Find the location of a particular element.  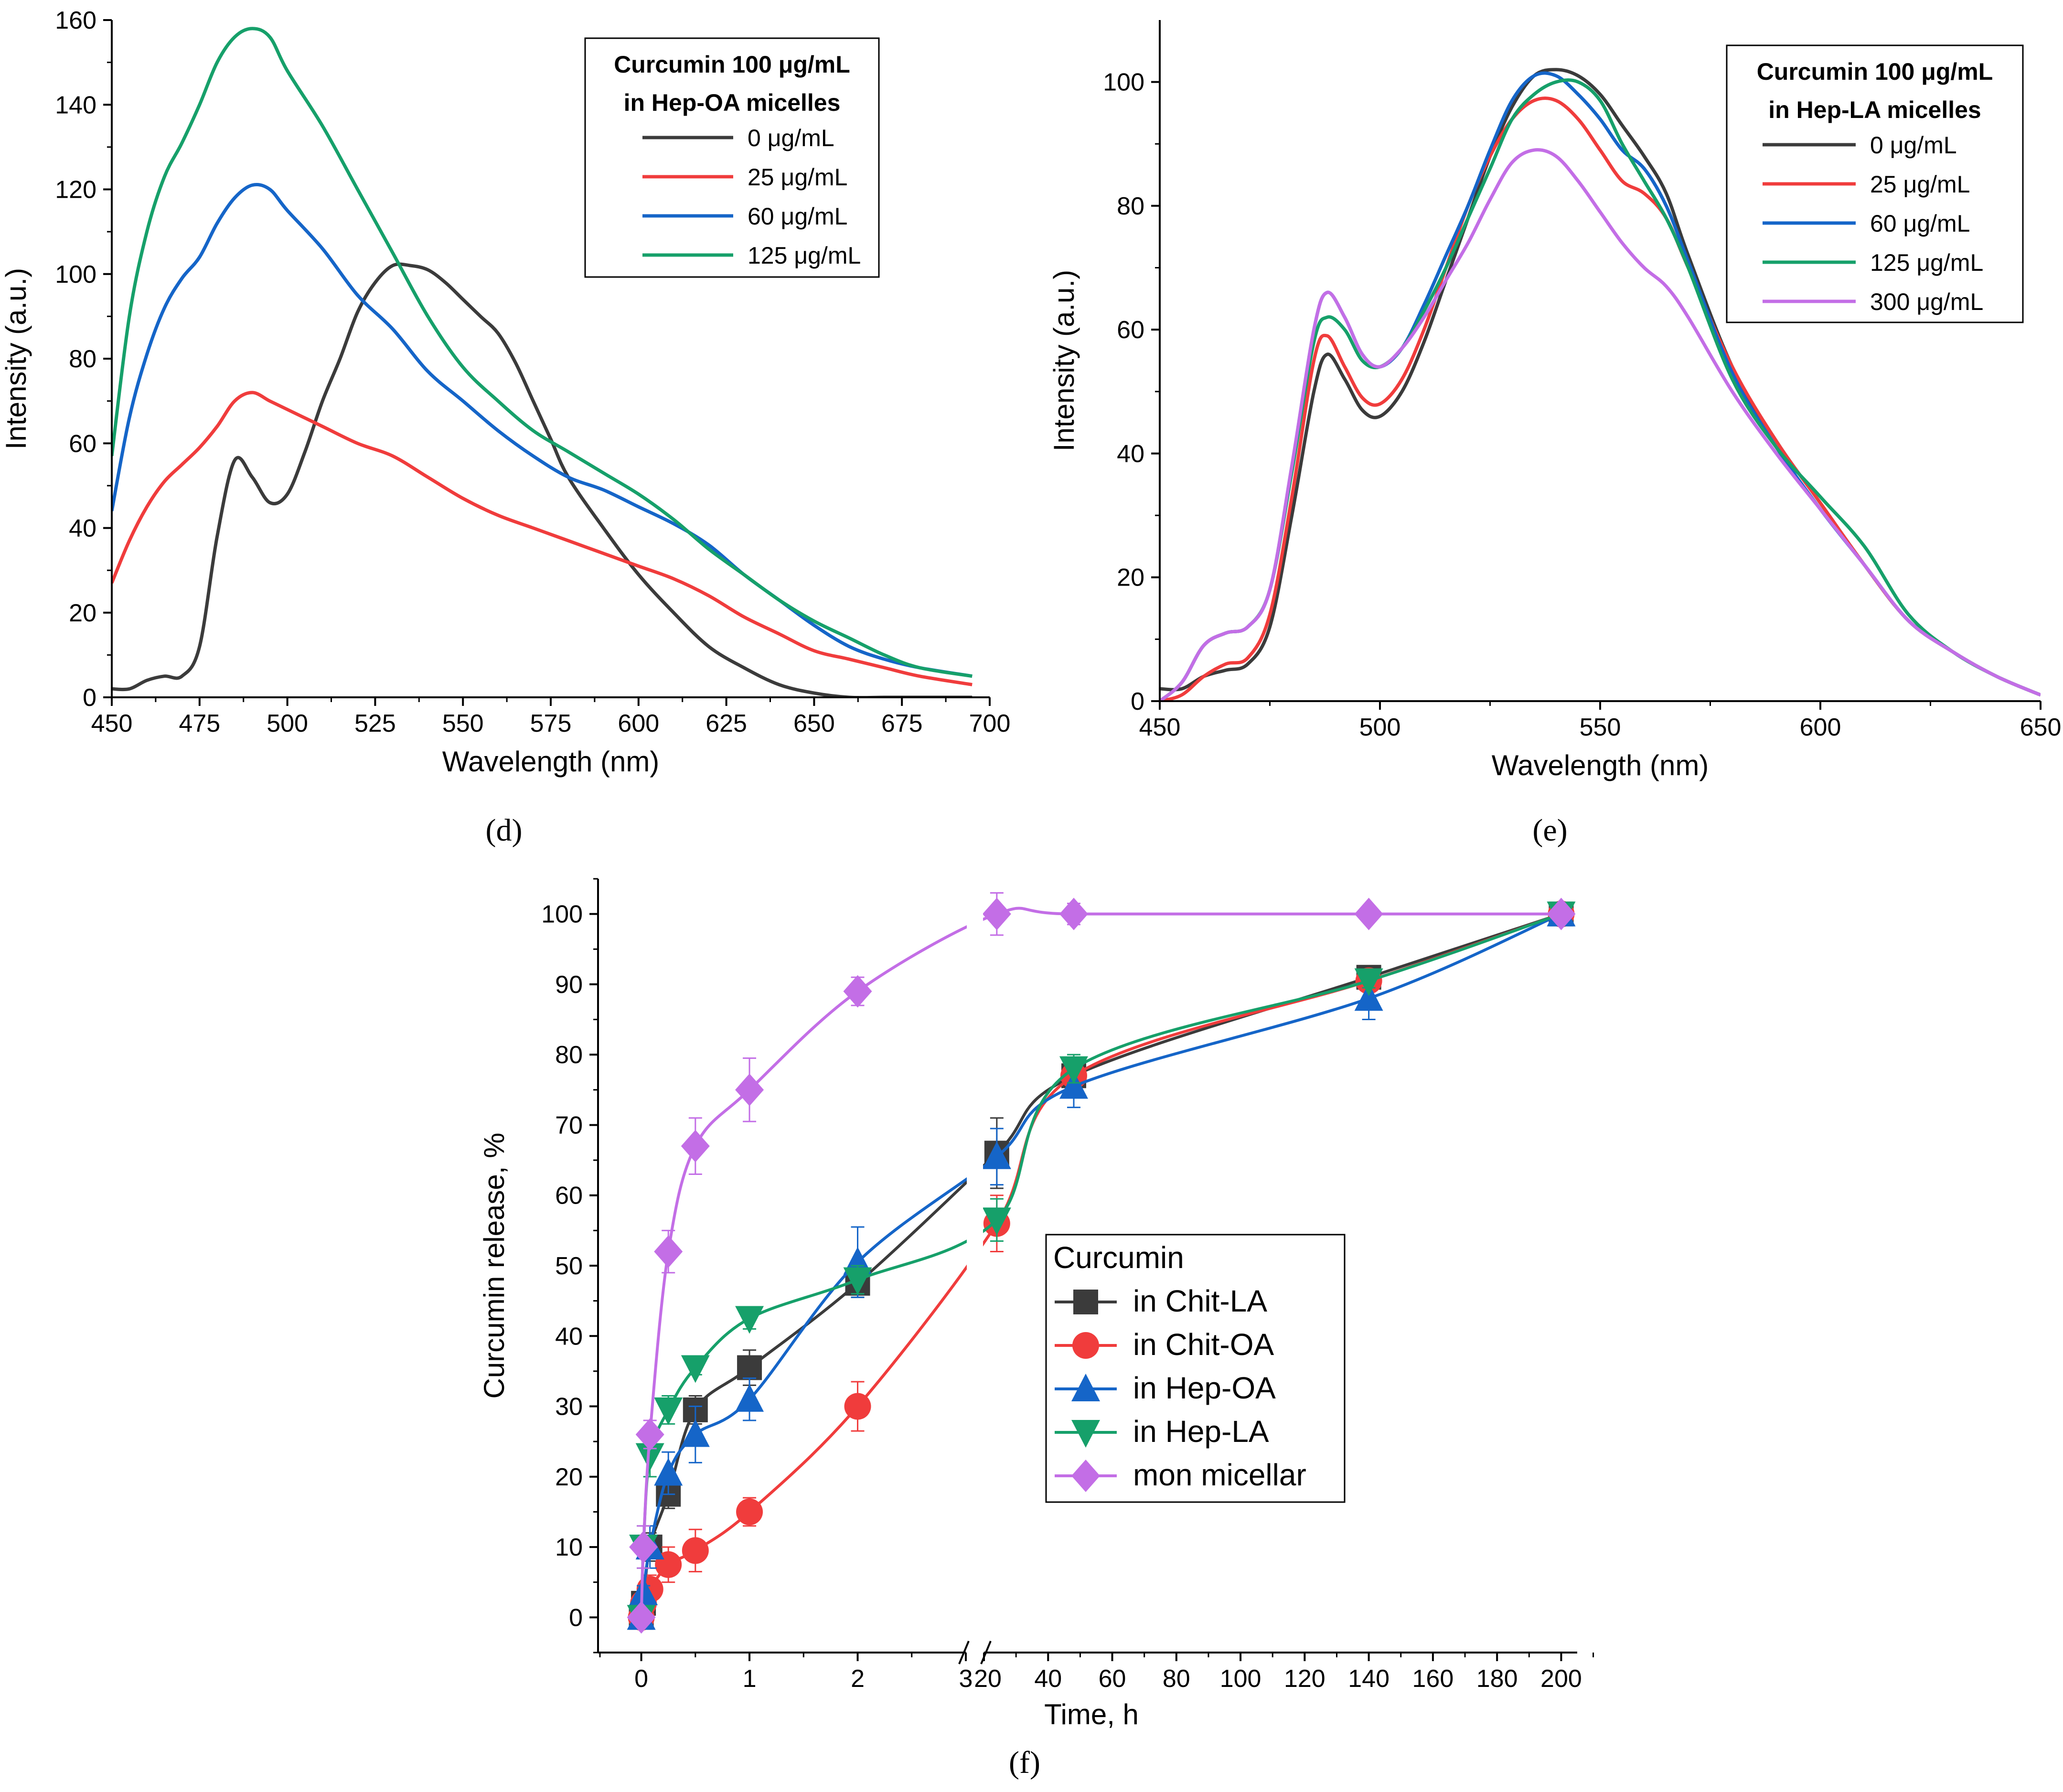

legend-title: in Hep-LA micelles is located at coordinates (1874, 109).